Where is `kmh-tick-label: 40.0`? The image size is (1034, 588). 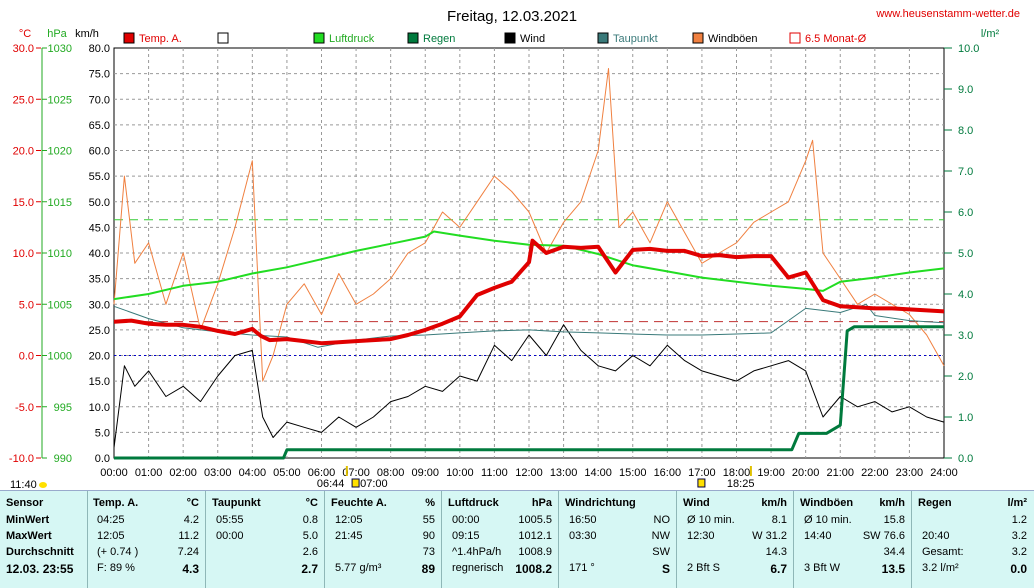 kmh-tick-label: 40.0 is located at coordinates (99, 254).